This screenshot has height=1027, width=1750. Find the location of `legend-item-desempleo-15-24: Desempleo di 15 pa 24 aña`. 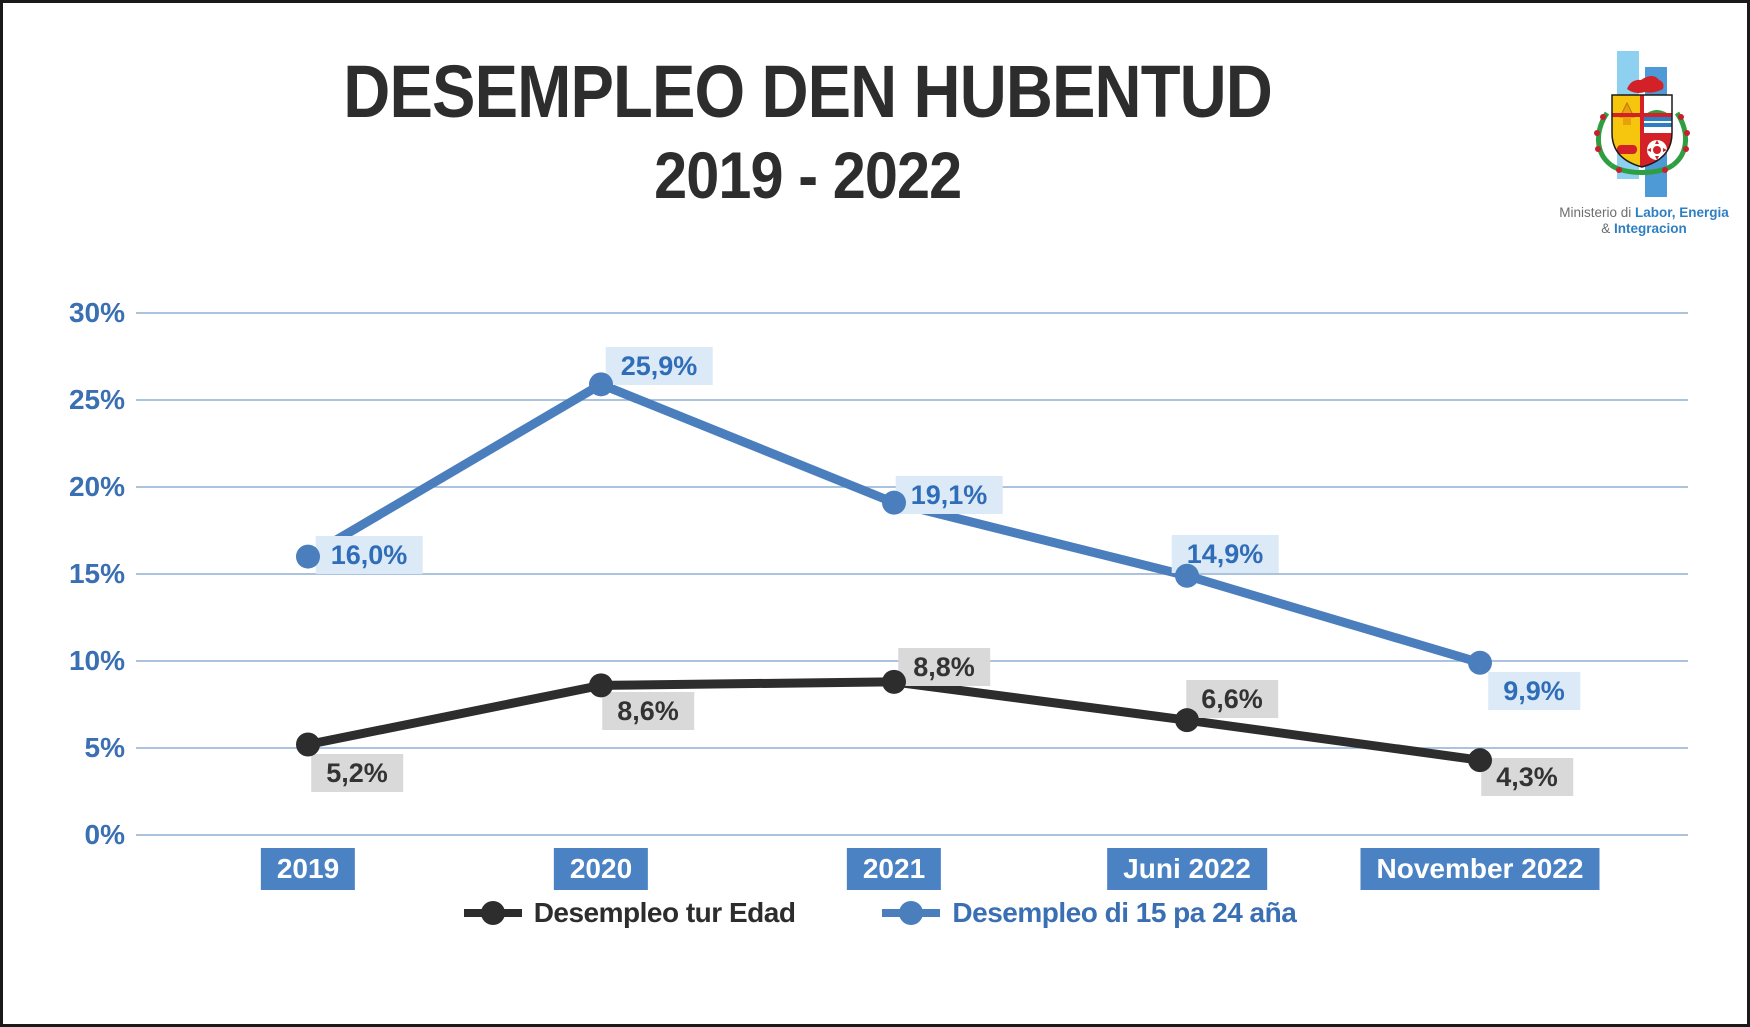

legend-item-desempleo-15-24: Desempleo di 15 pa 24 aña is located at coordinates (1088, 913).